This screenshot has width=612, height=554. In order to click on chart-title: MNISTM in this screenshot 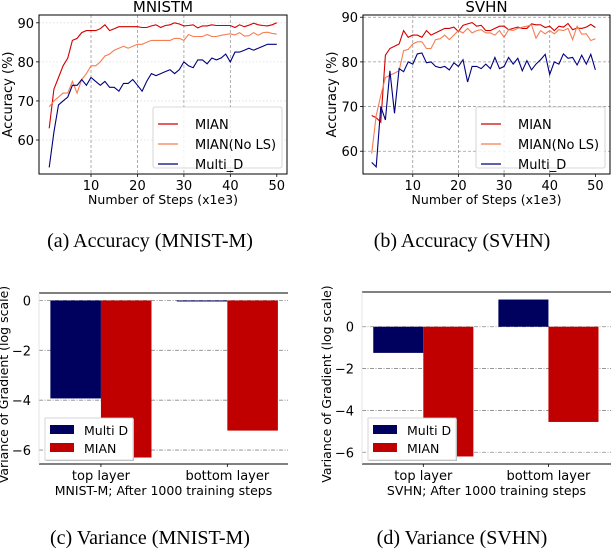, I will do `click(163, 8)`.